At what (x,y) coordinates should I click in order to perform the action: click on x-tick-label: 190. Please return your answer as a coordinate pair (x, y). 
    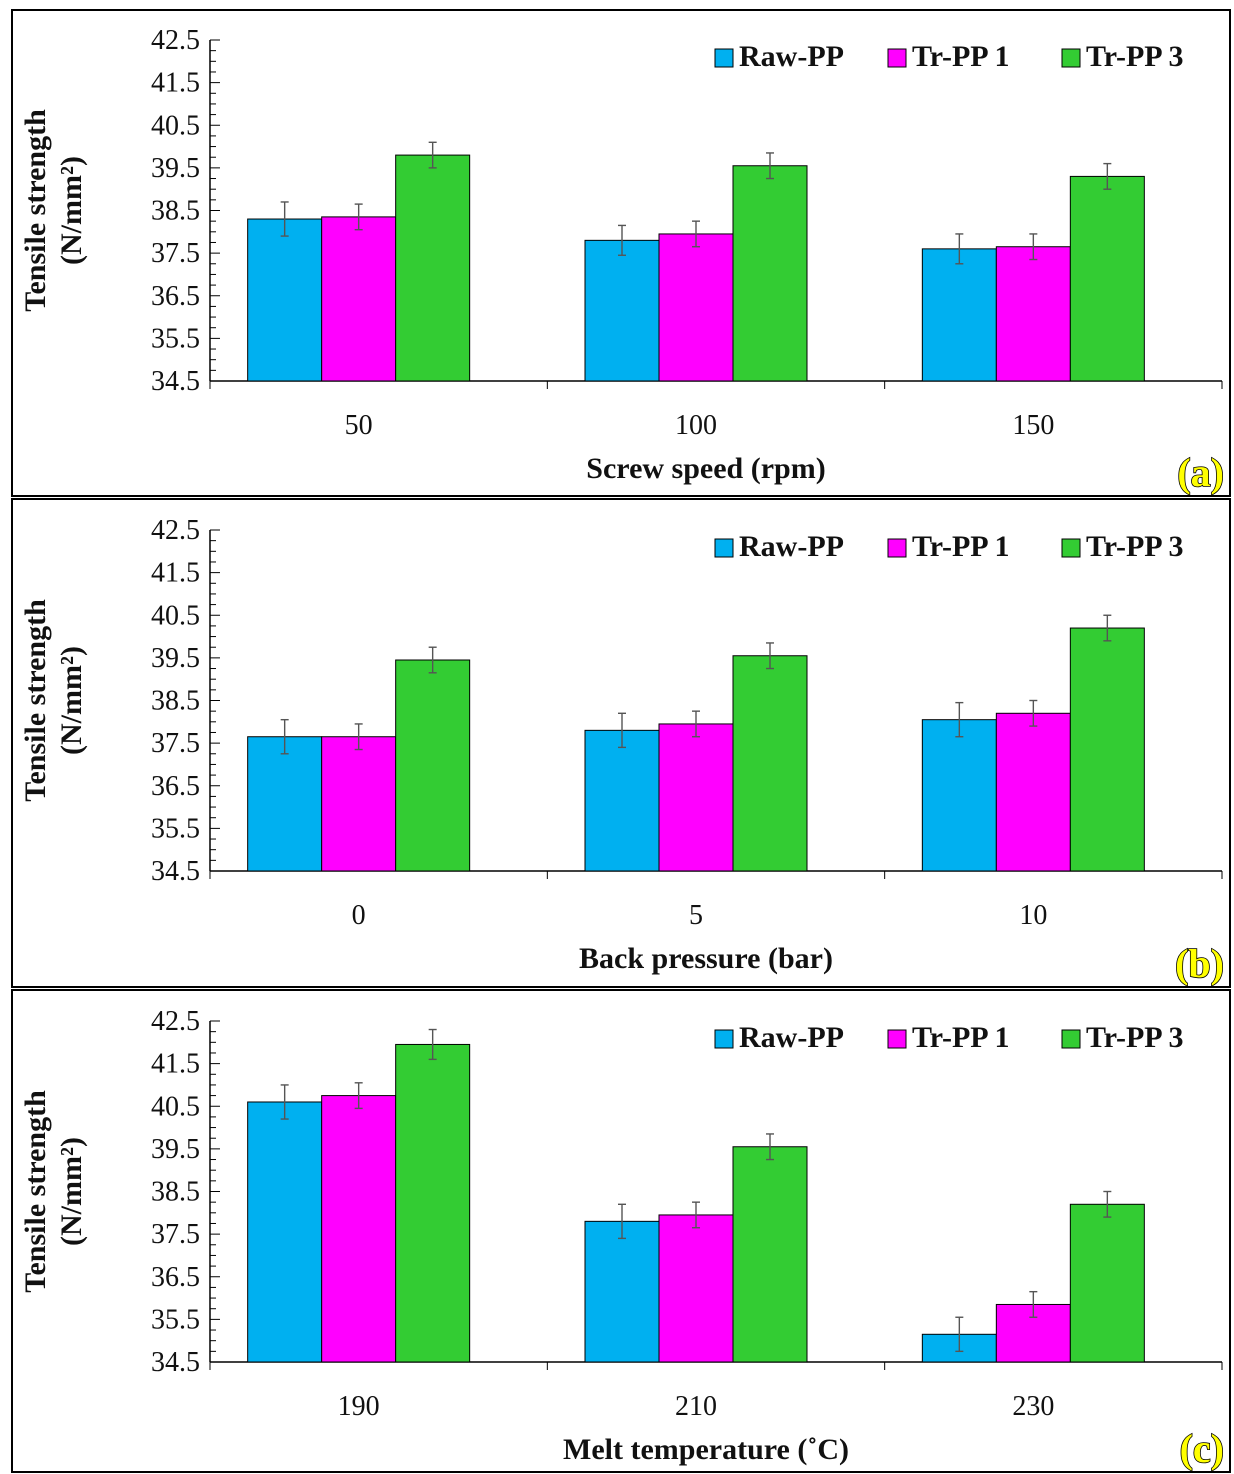
    Looking at the image, I should click on (359, 1406).